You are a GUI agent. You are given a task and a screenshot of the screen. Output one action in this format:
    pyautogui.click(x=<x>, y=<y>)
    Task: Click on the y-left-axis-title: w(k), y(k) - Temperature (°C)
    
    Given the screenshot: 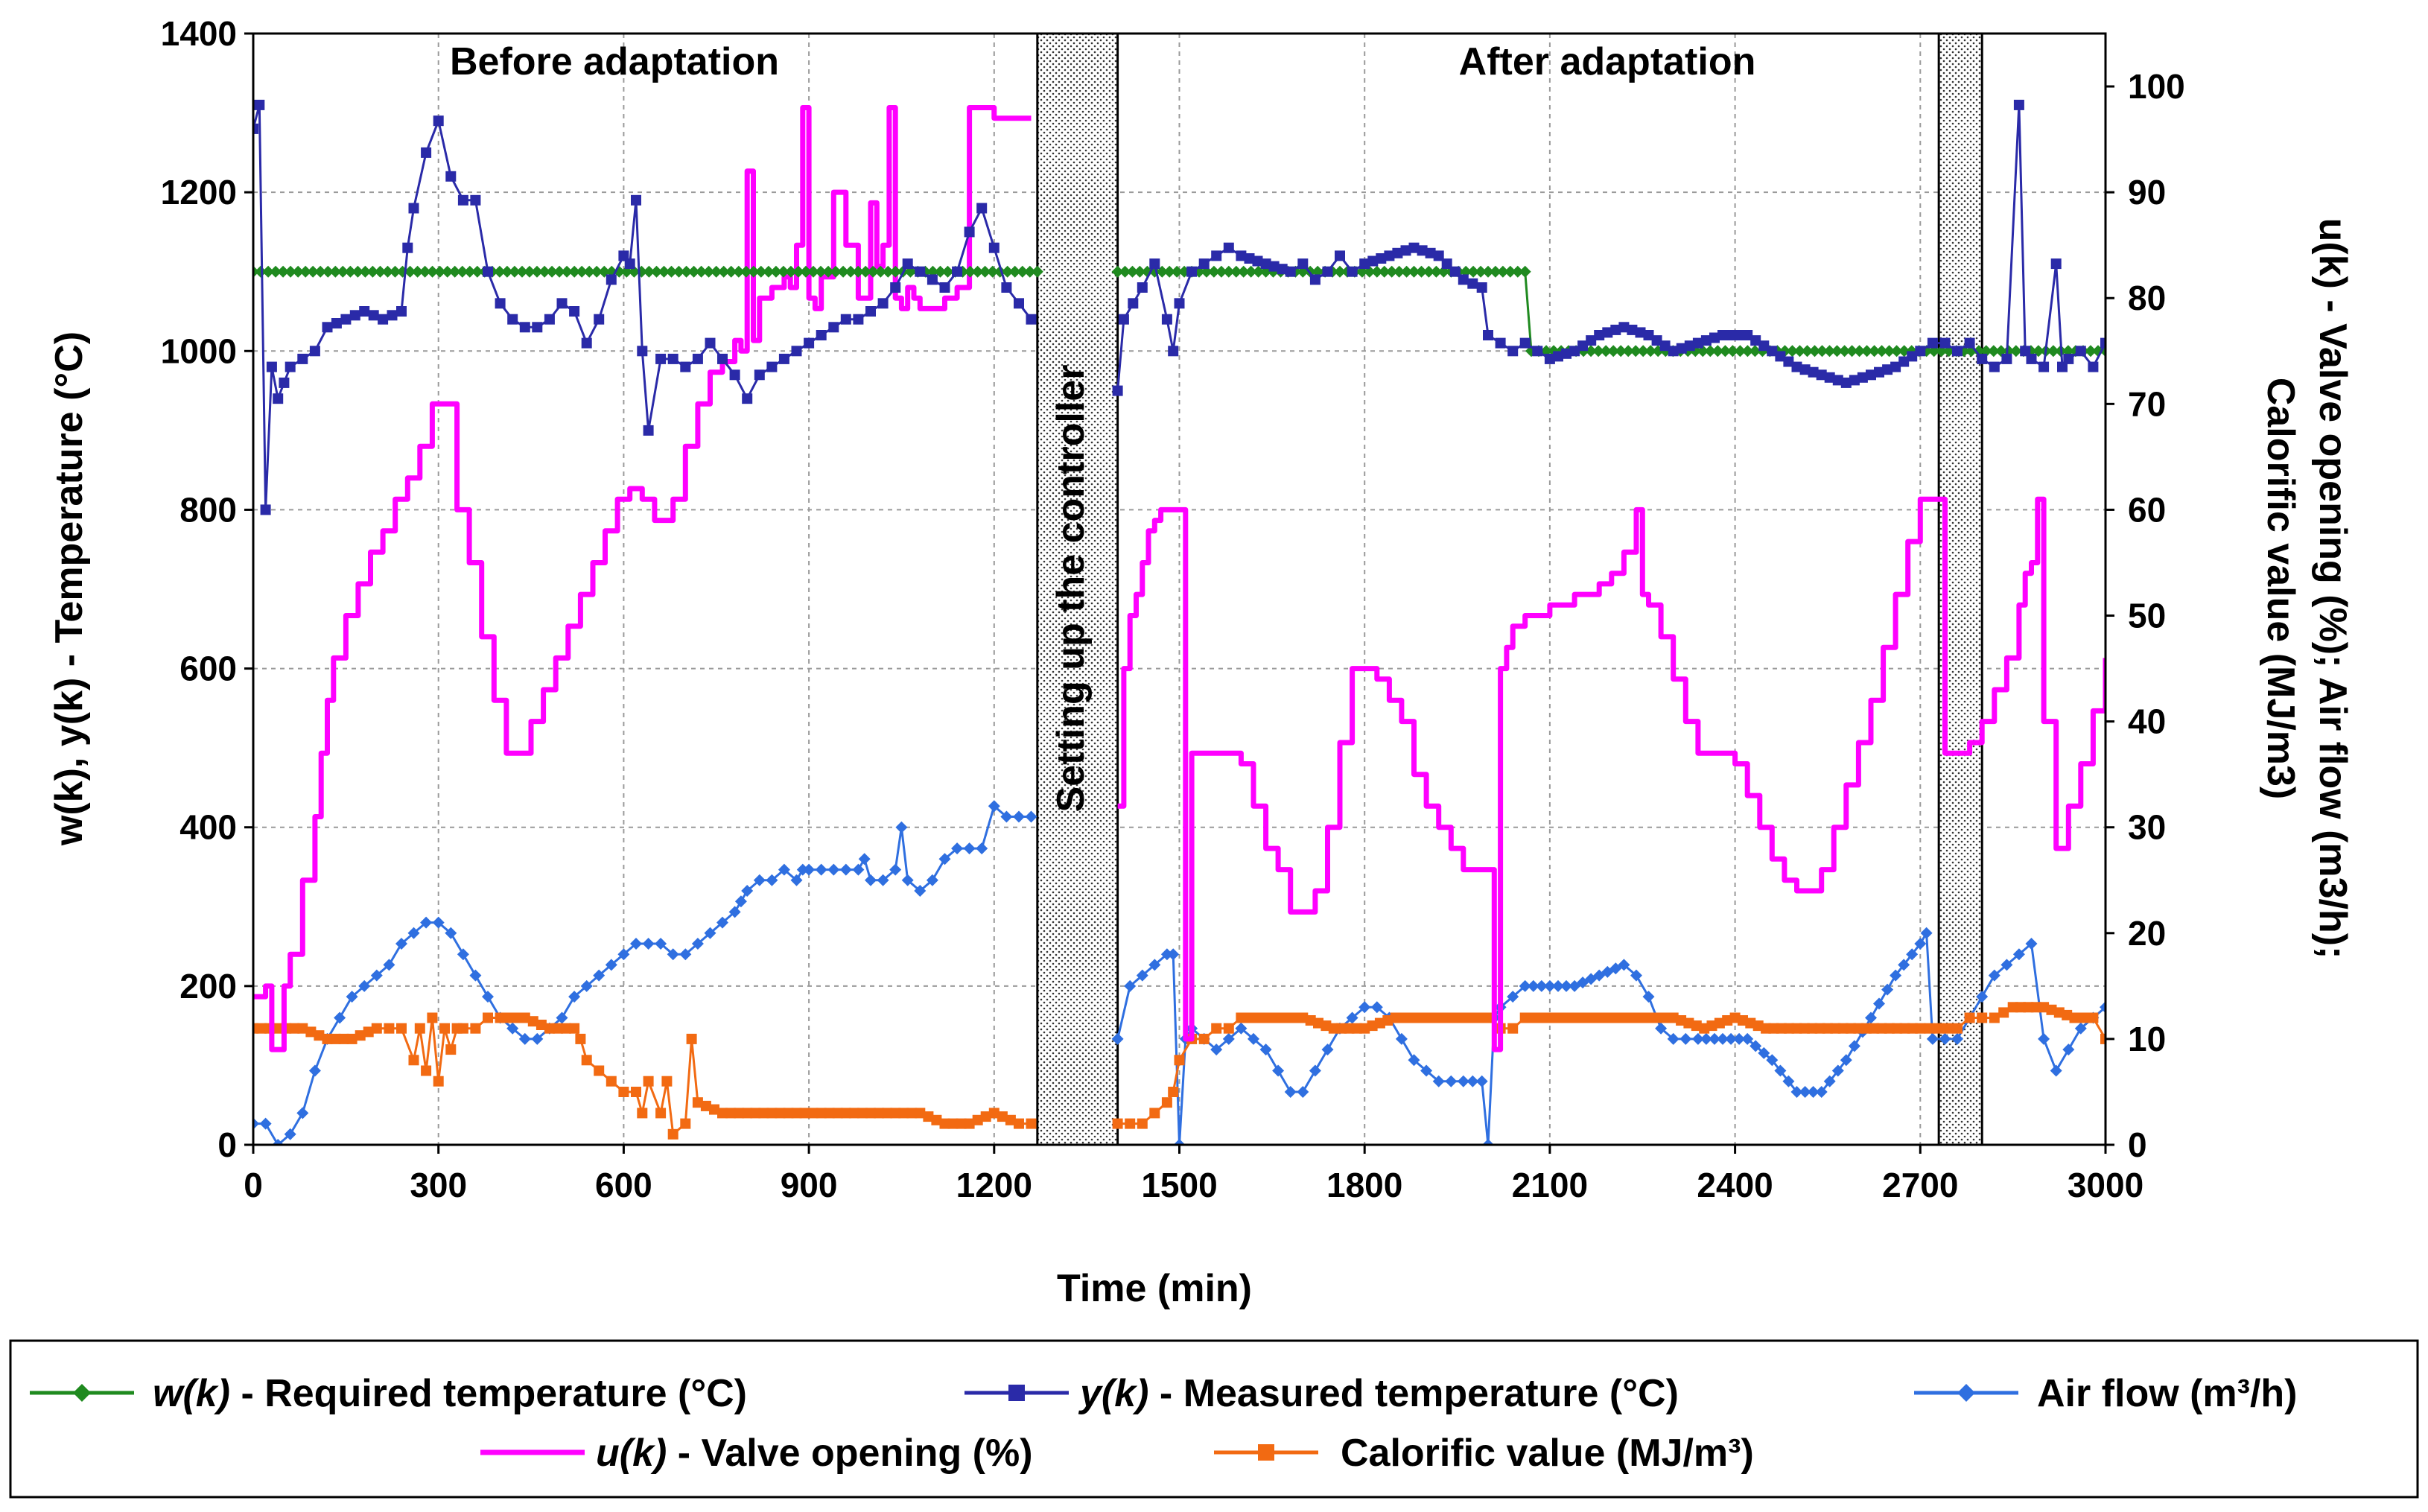 What is the action you would take?
    pyautogui.click(x=69, y=588)
    